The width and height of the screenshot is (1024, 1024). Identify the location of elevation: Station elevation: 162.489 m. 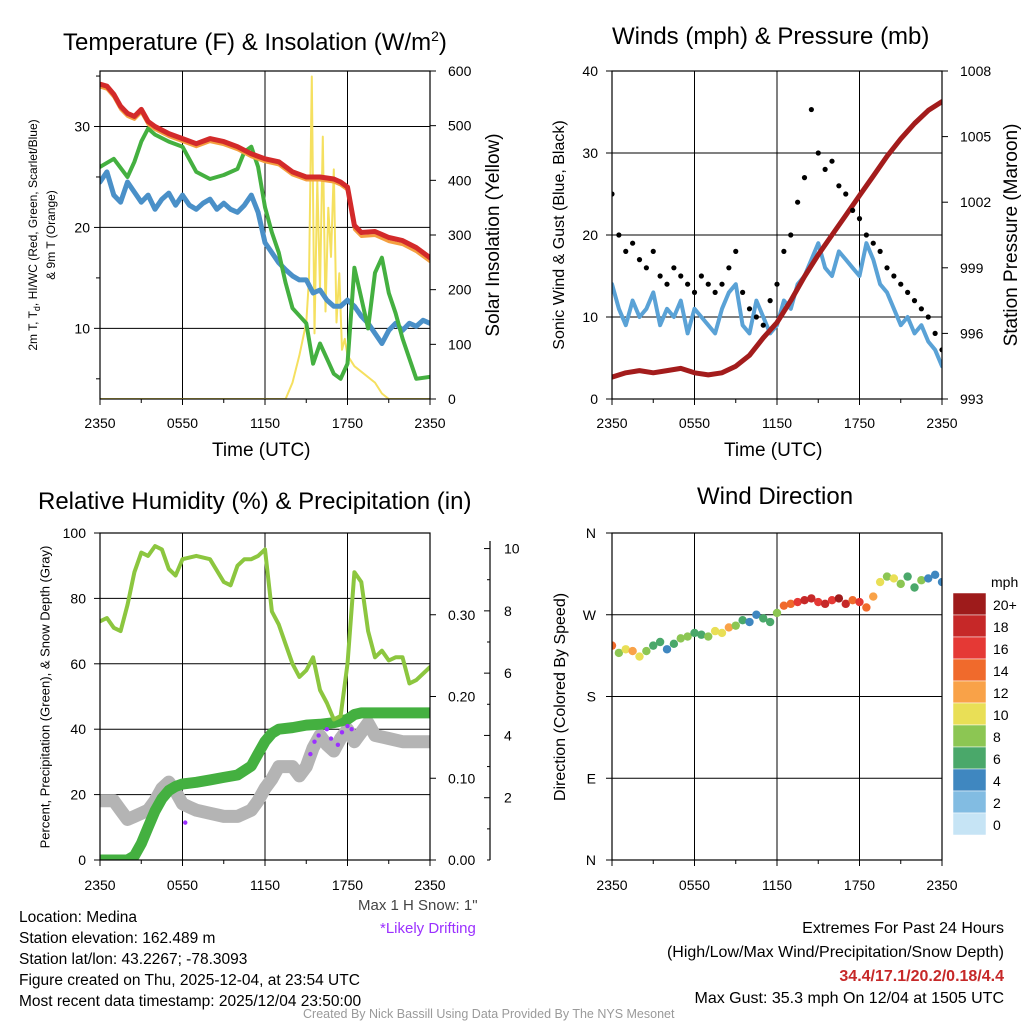
(117, 938).